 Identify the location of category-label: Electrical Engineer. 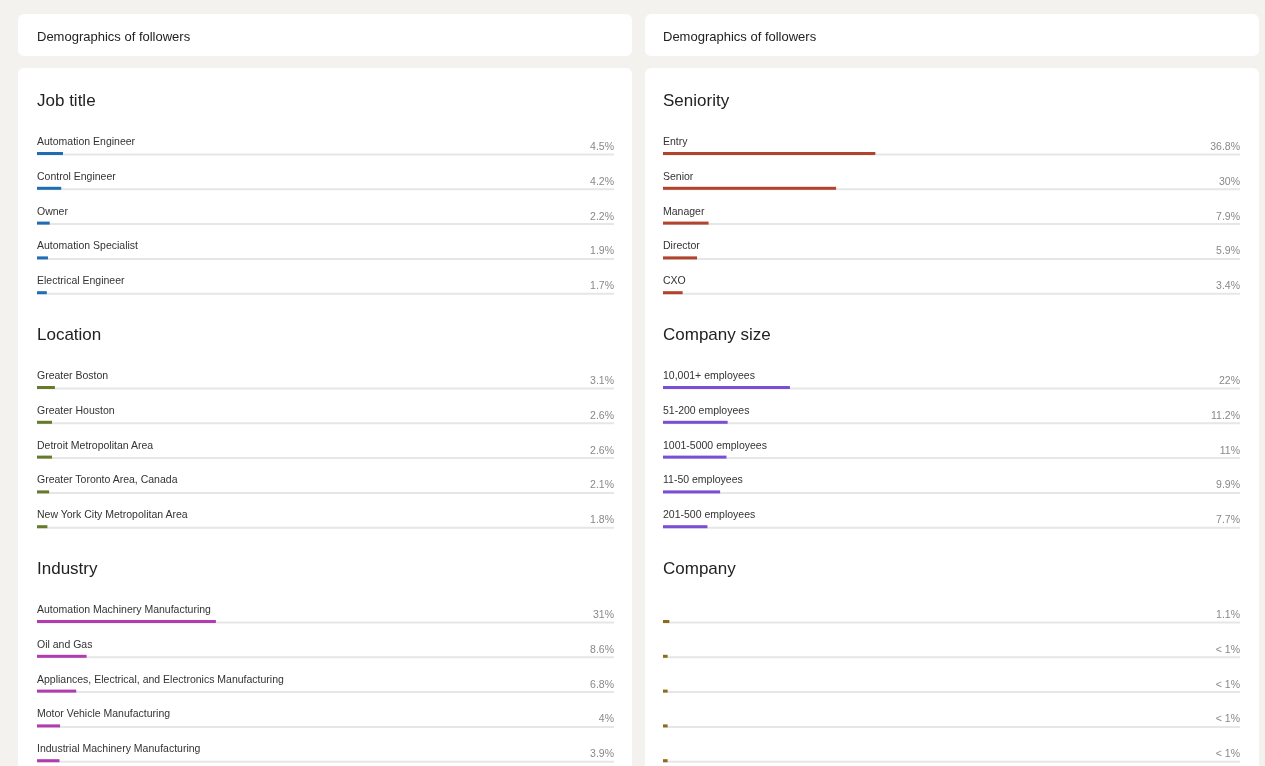
(81, 280).